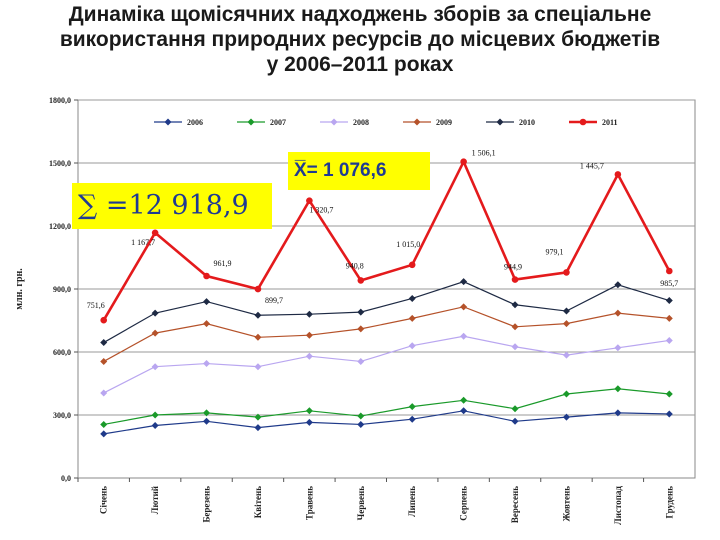  What do you see at coordinates (361, 122) in the screenshot?
I see `legend-label-2008: 2008` at bounding box center [361, 122].